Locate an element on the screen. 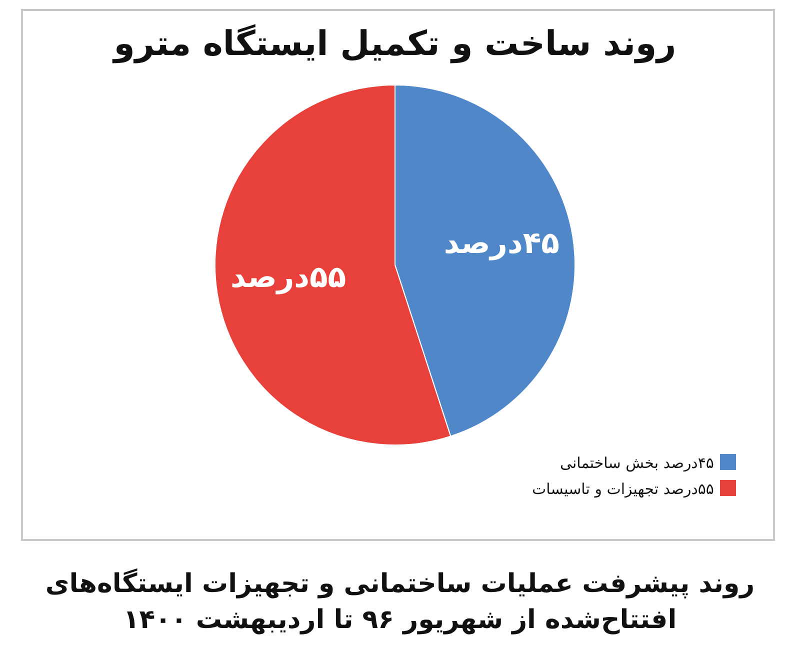 The width and height of the screenshot is (800, 652). data-label: ۵۵درصد is located at coordinates (288, 277).